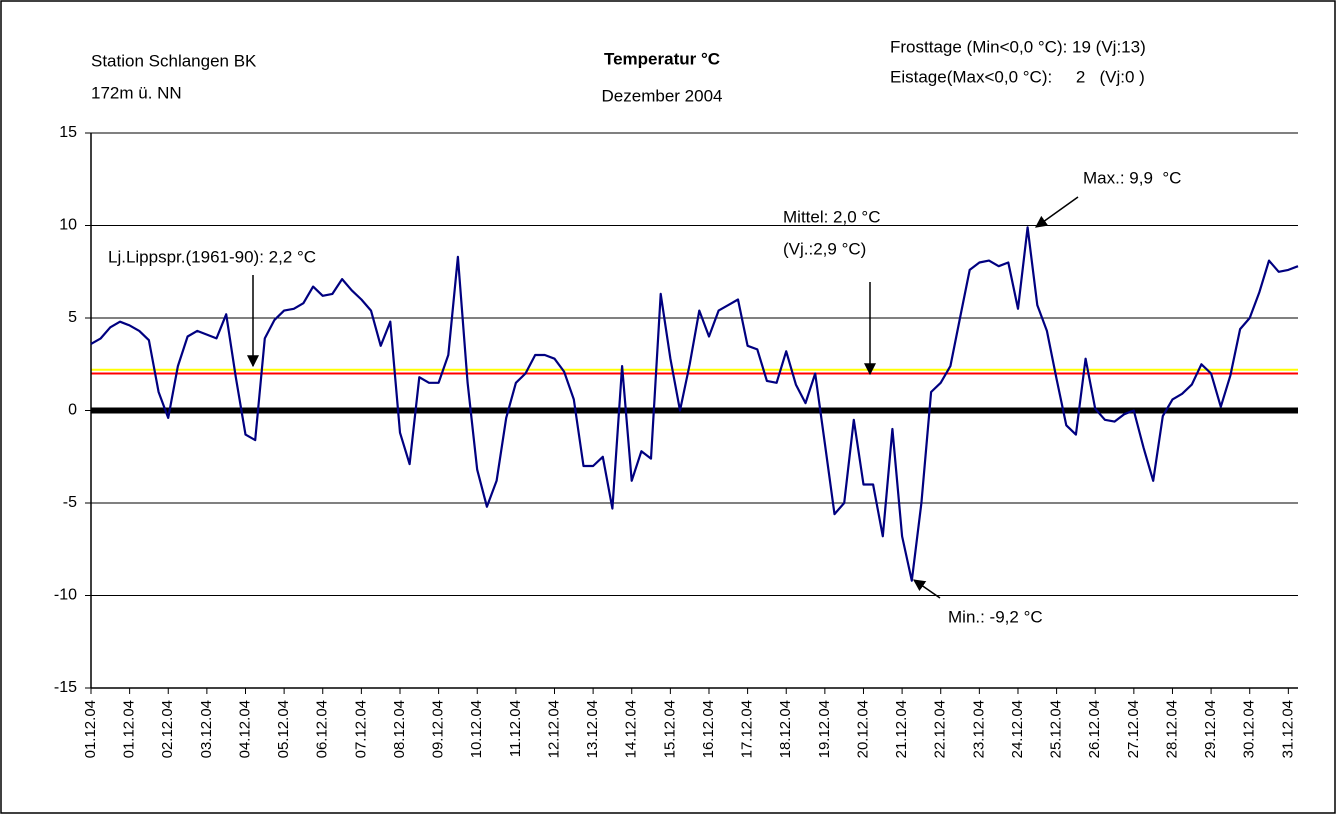 The height and width of the screenshot is (814, 1336). What do you see at coordinates (1017, 76) in the screenshot?
I see `ice-days: Eistage(Max<0,0 °C): 2 (Vj:0 )` at bounding box center [1017, 76].